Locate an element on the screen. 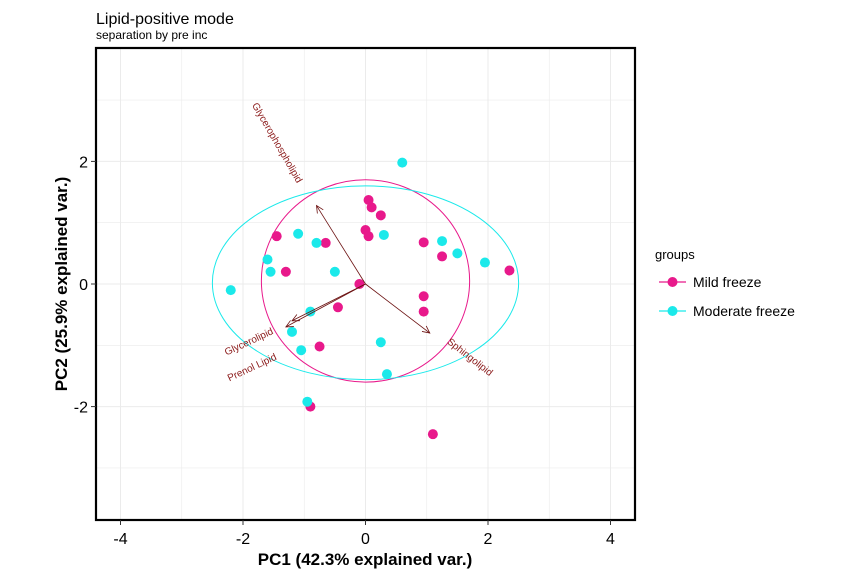 This screenshot has height=576, width=864. legend-label: Moderate freeze is located at coordinates (744, 311).